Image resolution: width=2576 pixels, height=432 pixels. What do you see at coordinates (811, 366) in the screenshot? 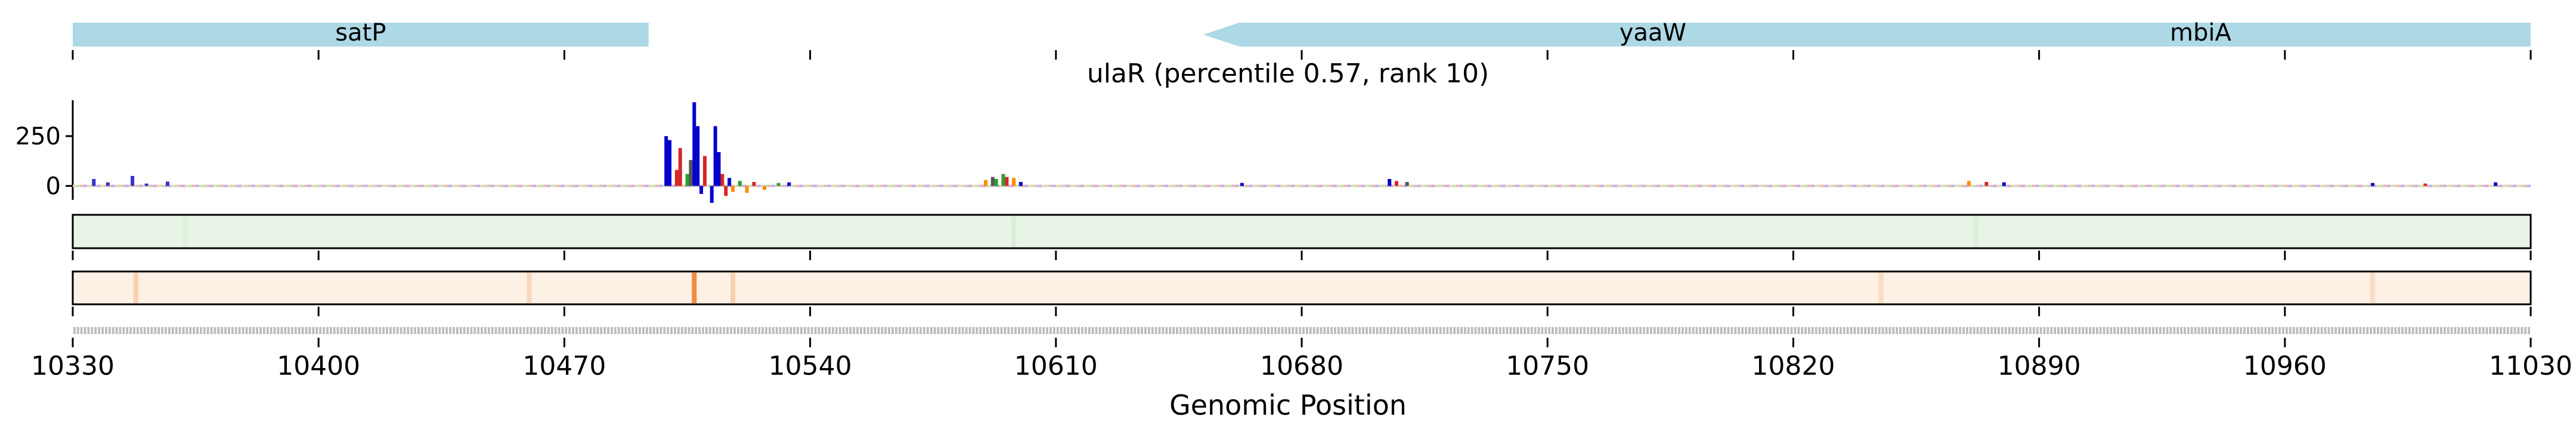
I see `x-axis-tick-label: 10540` at bounding box center [811, 366].